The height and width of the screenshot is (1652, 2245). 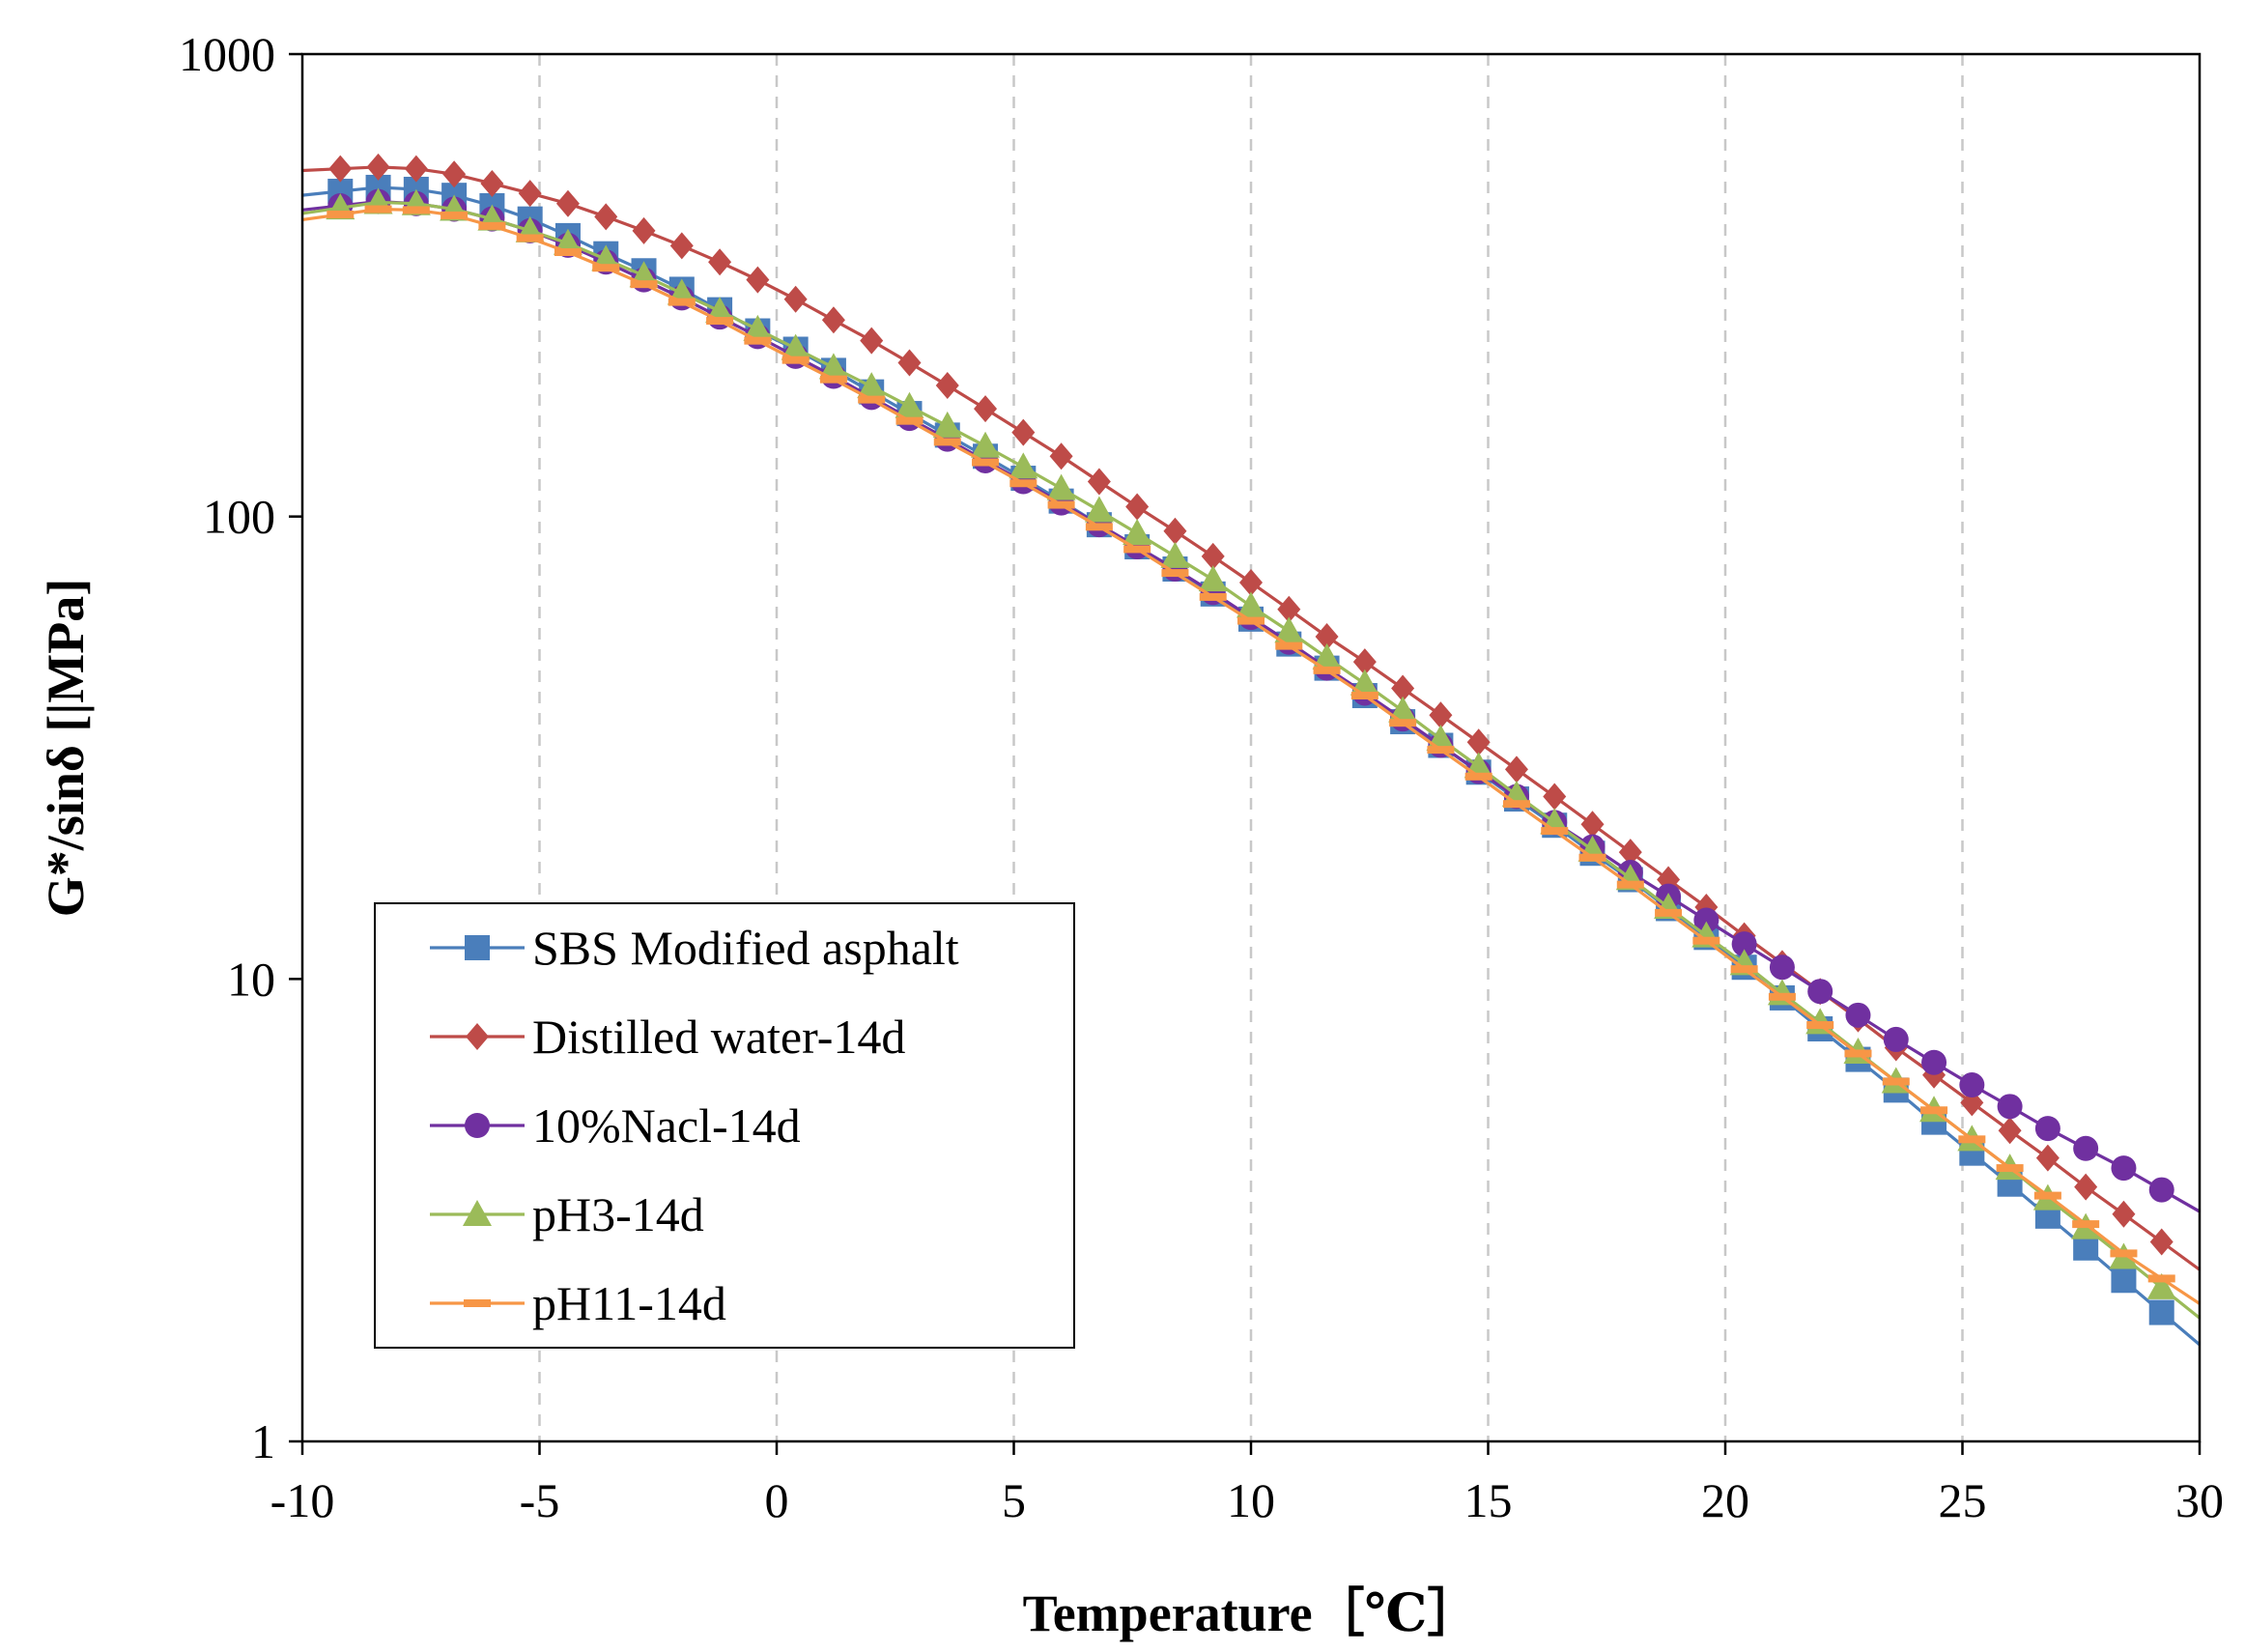 What do you see at coordinates (694, 948) in the screenshot?
I see `legend-item: SBS Modified asphalt` at bounding box center [694, 948].